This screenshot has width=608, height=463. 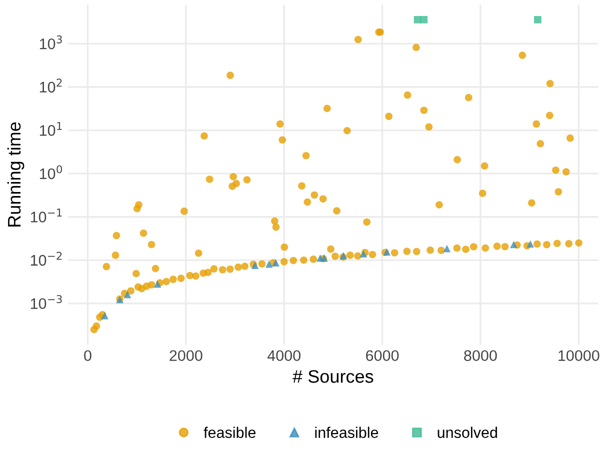 What do you see at coordinates (51, 172) in the screenshot?
I see `y-tick-label: 10$^{0}$` at bounding box center [51, 172].